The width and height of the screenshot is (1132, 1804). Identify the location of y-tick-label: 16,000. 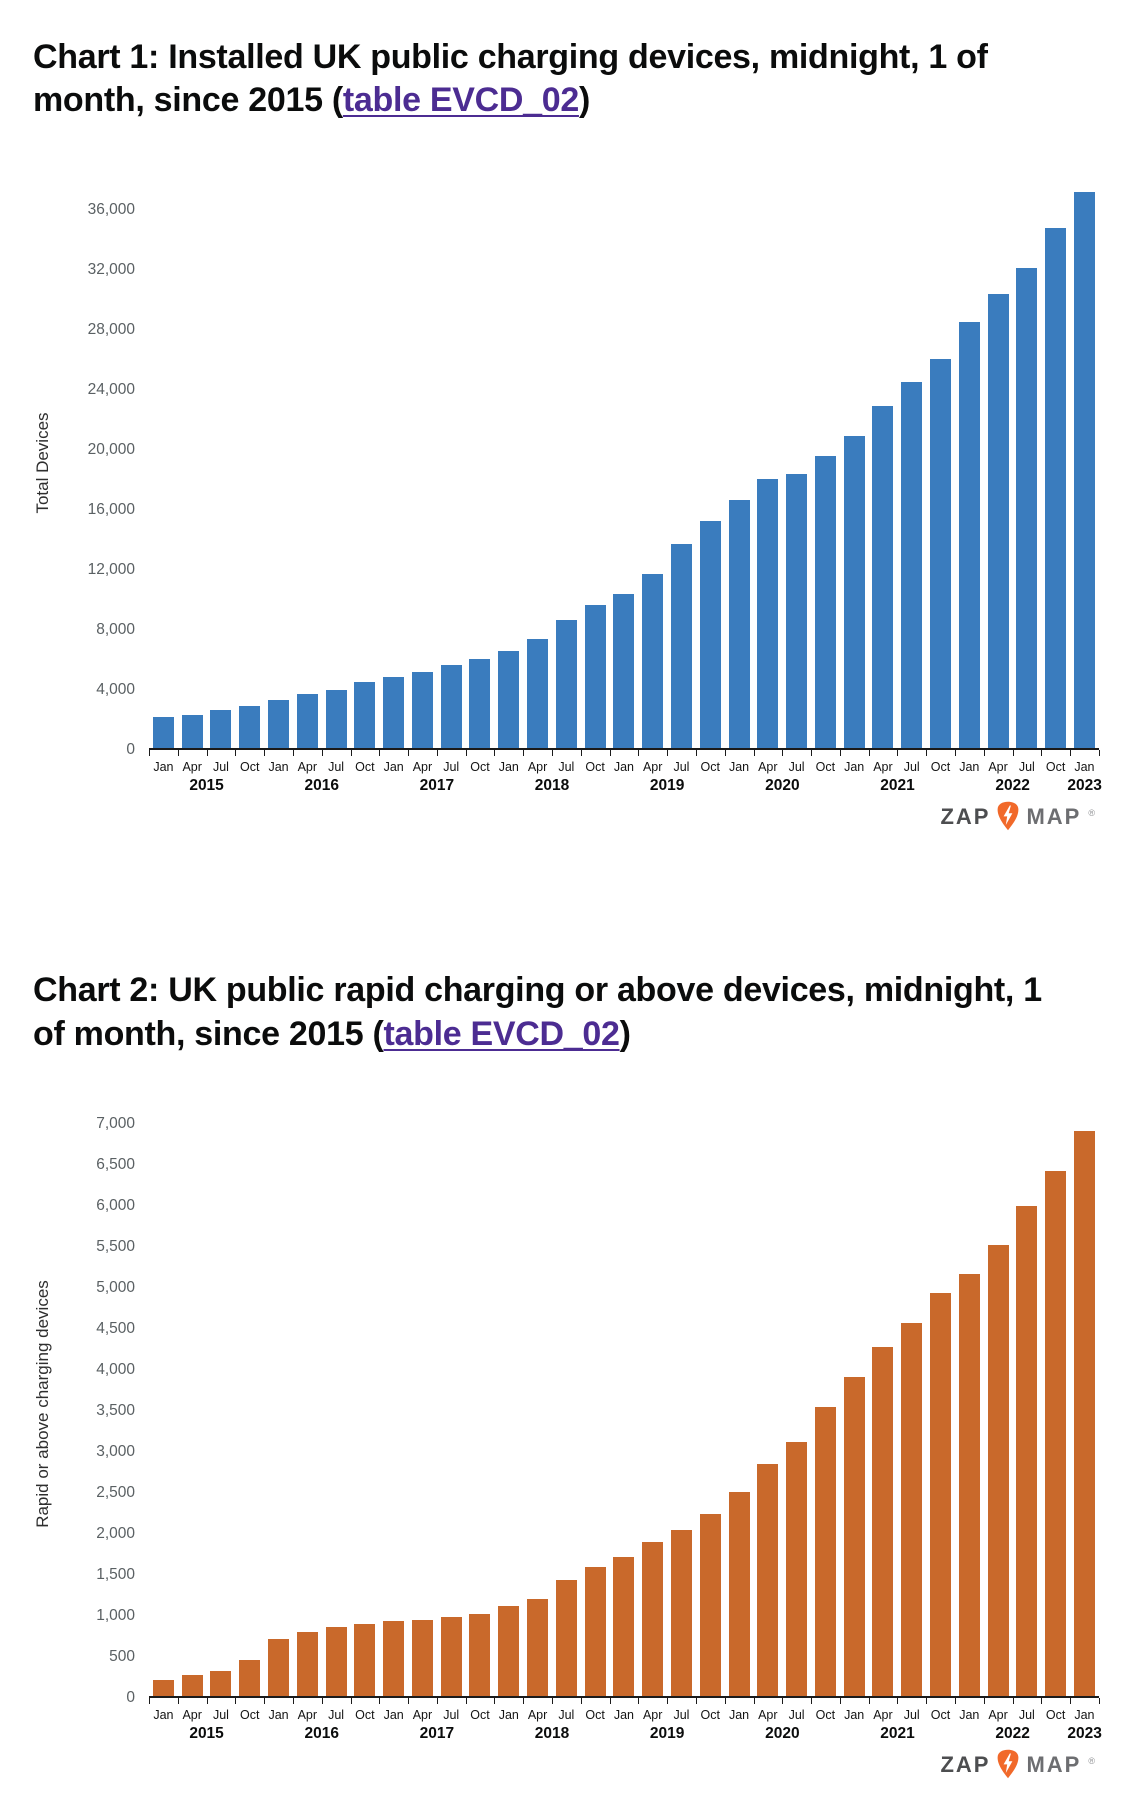
(111, 510).